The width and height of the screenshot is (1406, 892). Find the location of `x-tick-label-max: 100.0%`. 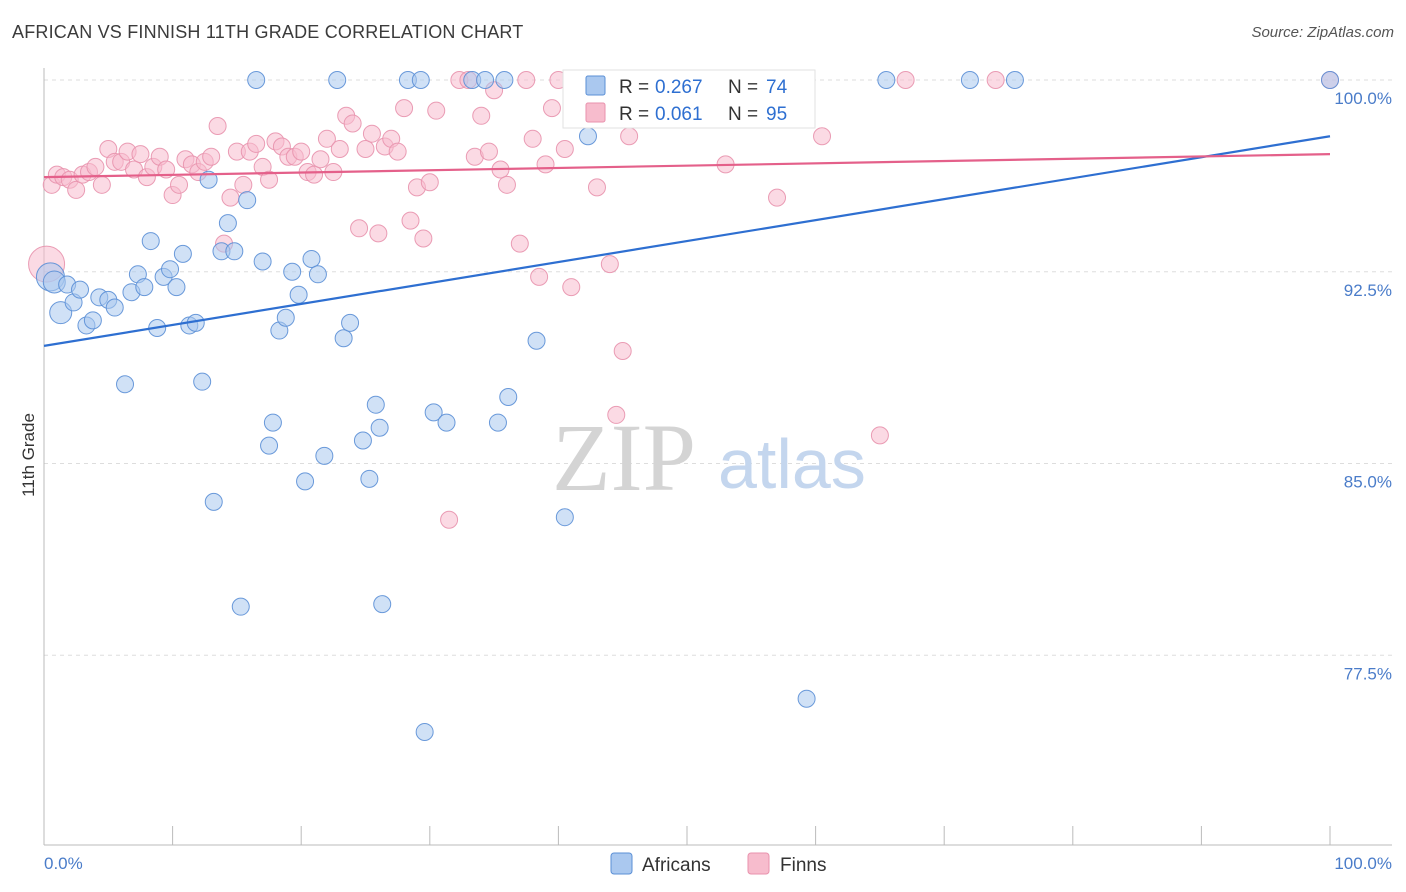

x-tick-label-max: 100.0% is located at coordinates (1363, 863).